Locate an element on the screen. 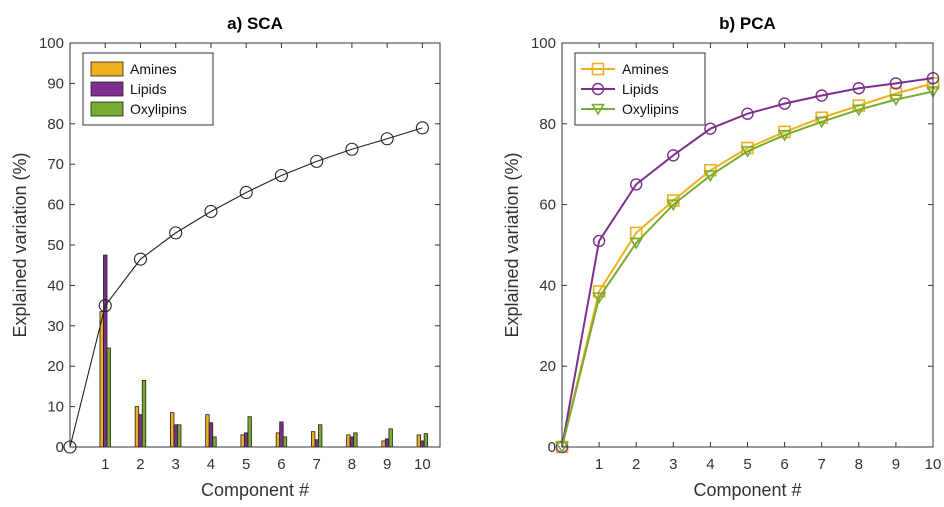 The image size is (944, 507). panel-b-title: b) PCA is located at coordinates (747, 23).